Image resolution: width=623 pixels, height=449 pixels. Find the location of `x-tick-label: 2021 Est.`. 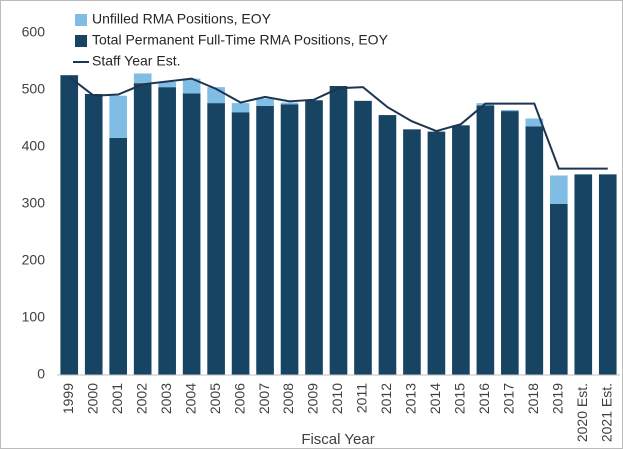

x-tick-label: 2021 Est. is located at coordinates (606, 412).